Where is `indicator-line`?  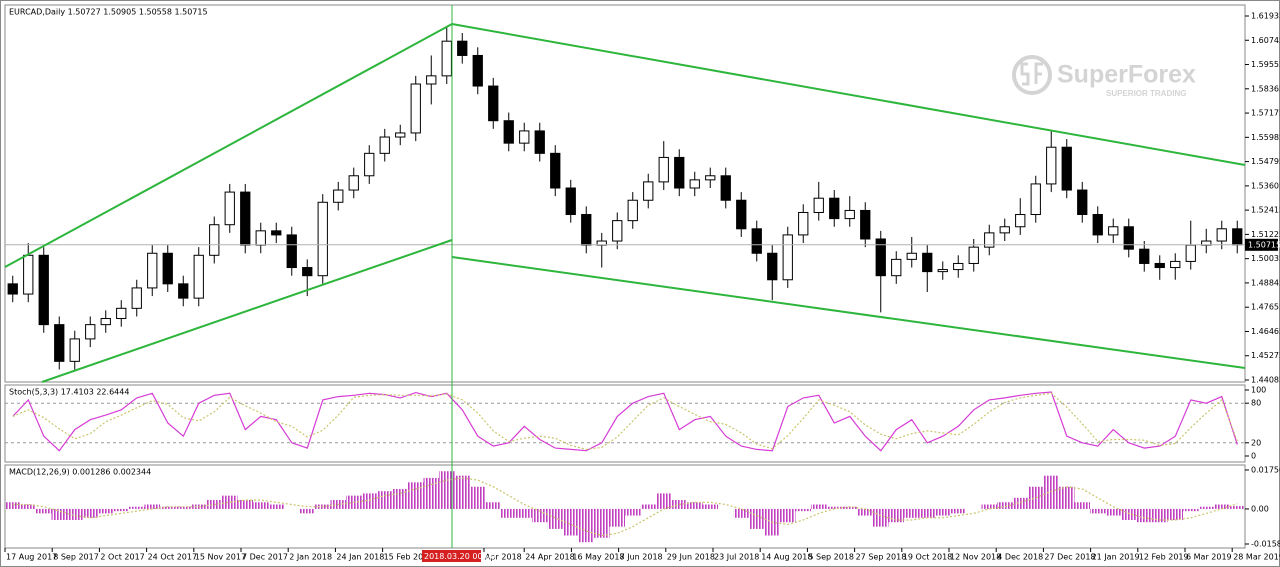
indicator-line is located at coordinates (625, 421).